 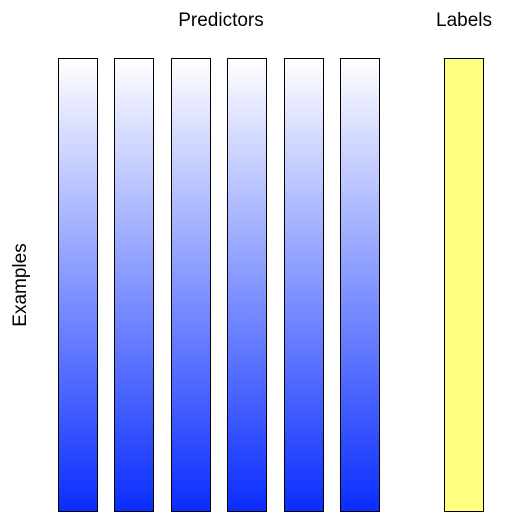 I want to click on examples-axis-label: Examples, so click(x=20, y=285).